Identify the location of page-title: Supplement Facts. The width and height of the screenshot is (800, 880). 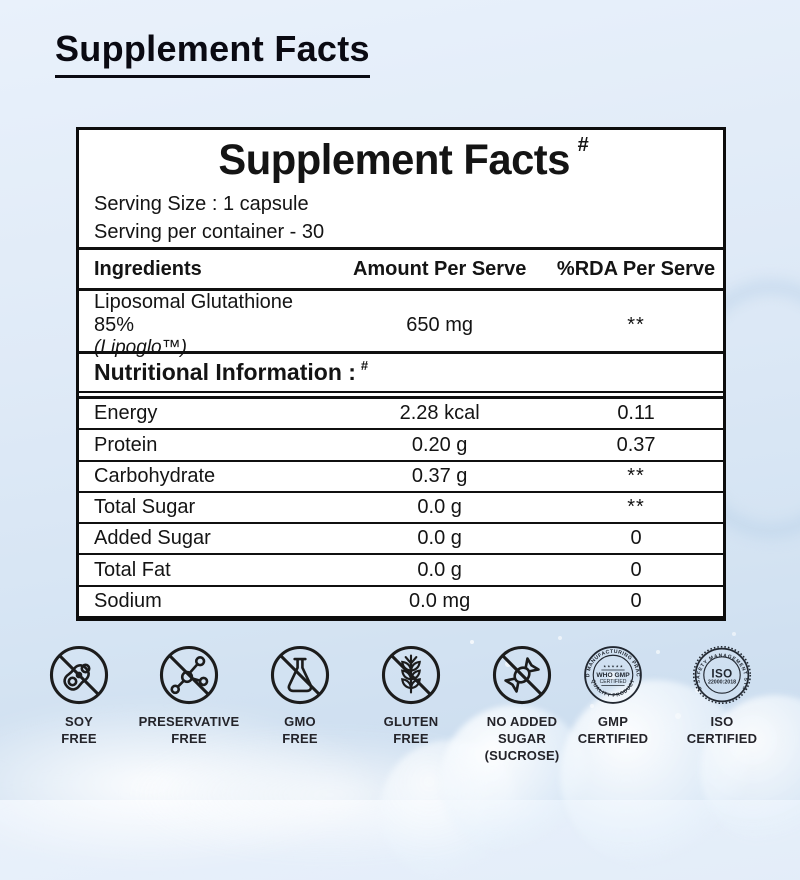
(212, 53).